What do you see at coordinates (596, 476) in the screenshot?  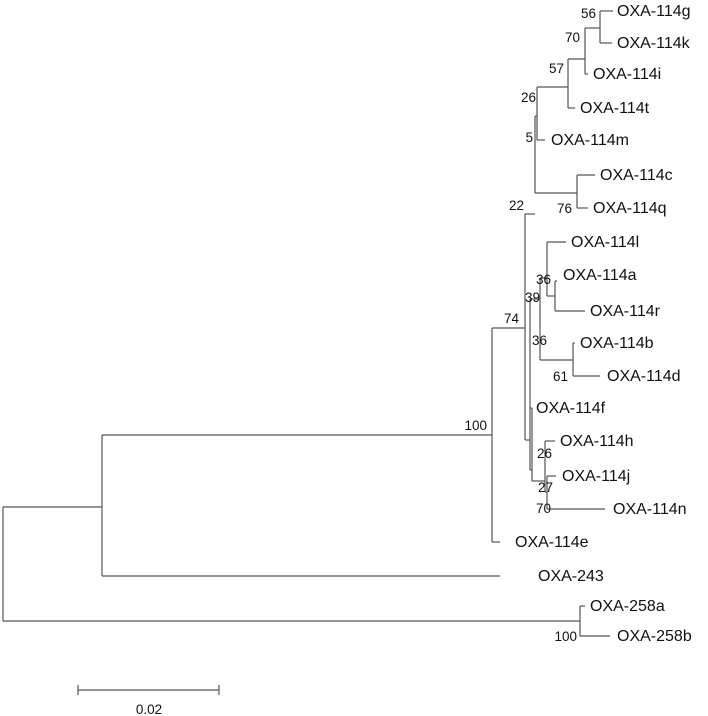 I see `leaf-label-oxa-114j: OXA-114j` at bounding box center [596, 476].